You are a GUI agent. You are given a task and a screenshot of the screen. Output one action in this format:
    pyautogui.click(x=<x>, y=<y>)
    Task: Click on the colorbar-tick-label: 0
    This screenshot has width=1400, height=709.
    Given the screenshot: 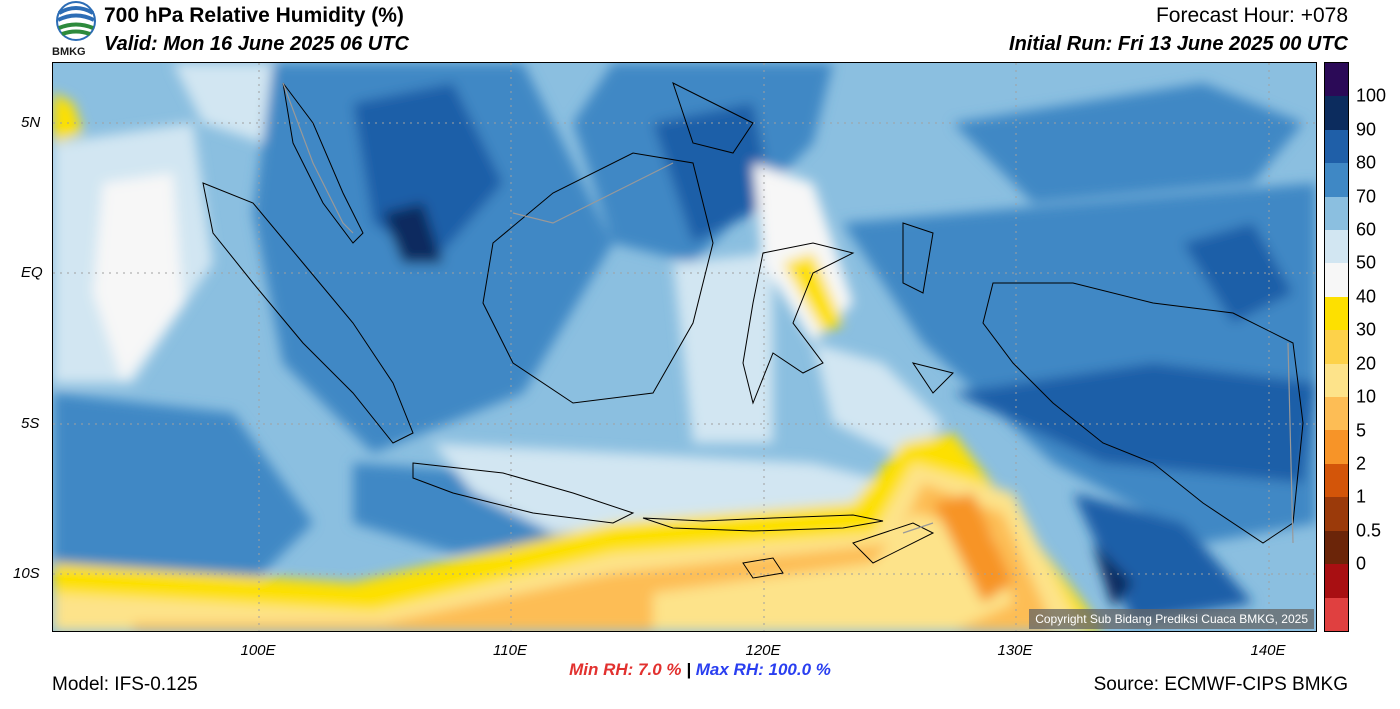 What is the action you would take?
    pyautogui.click(x=1361, y=563)
    